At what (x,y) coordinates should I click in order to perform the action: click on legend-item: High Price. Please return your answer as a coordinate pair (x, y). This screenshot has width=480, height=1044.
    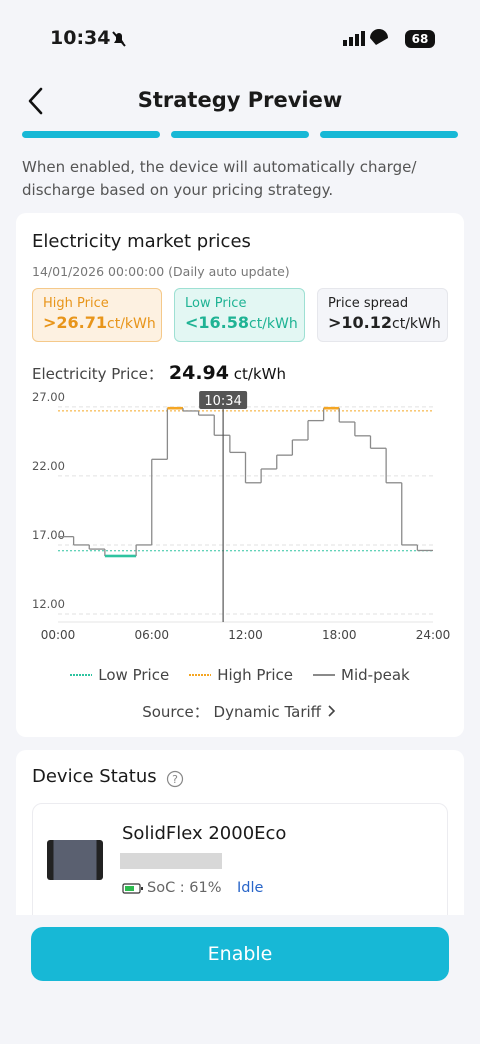
    Looking at the image, I should click on (241, 675).